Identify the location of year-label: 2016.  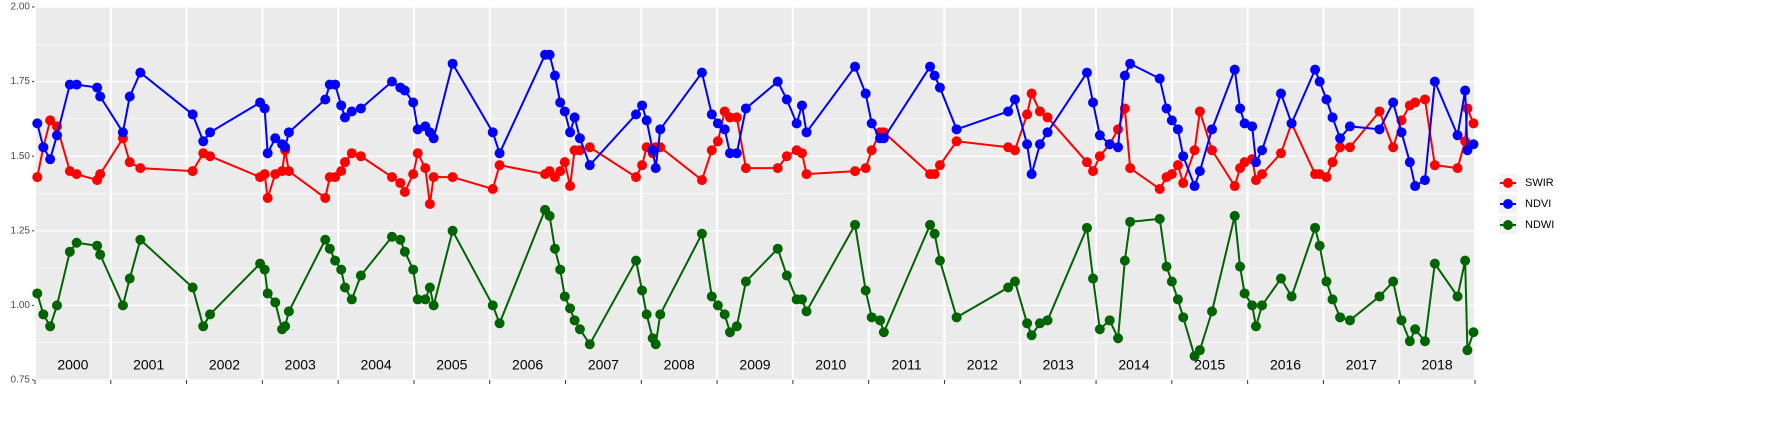
(1285, 365).